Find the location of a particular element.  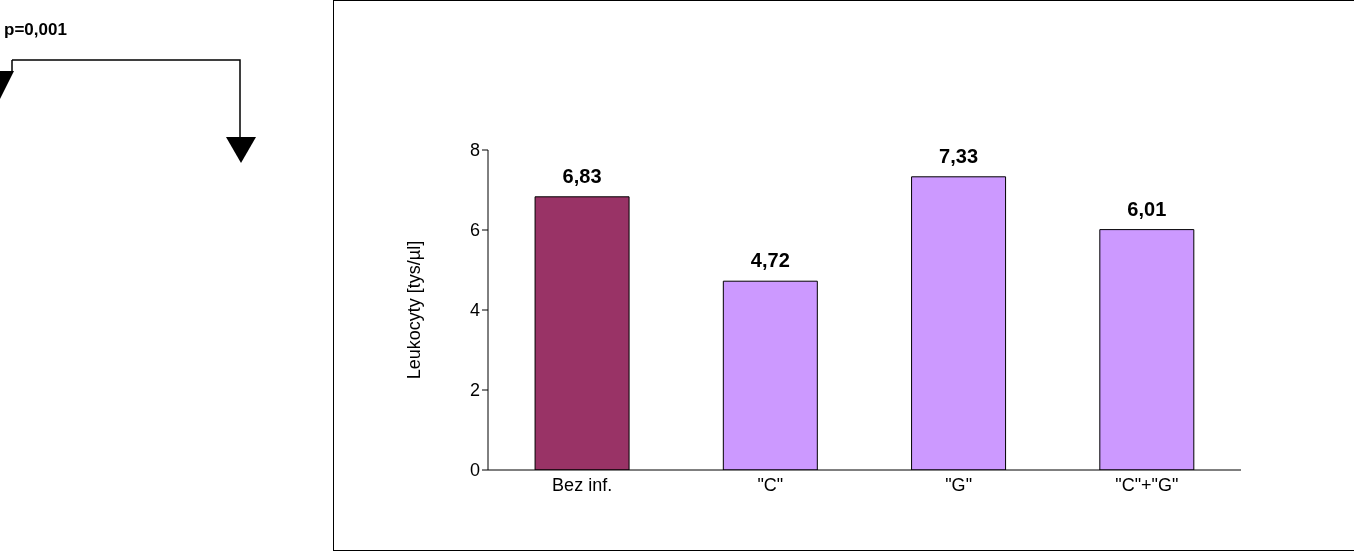

y-tick-label: 2 is located at coordinates (474, 390).